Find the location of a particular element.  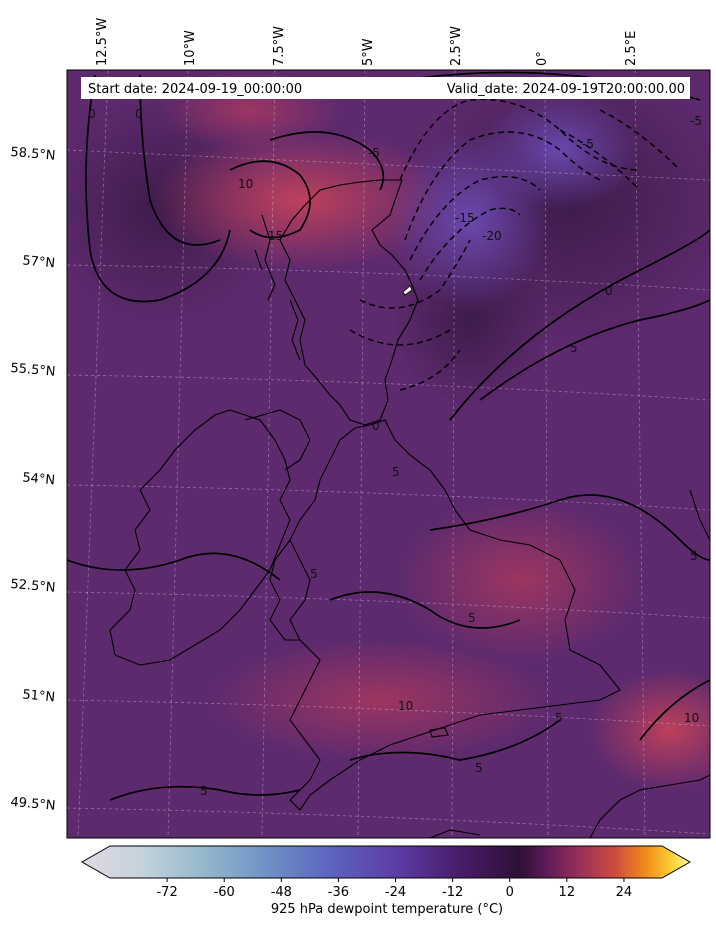

coast-scotland is located at coordinates (349, 302).